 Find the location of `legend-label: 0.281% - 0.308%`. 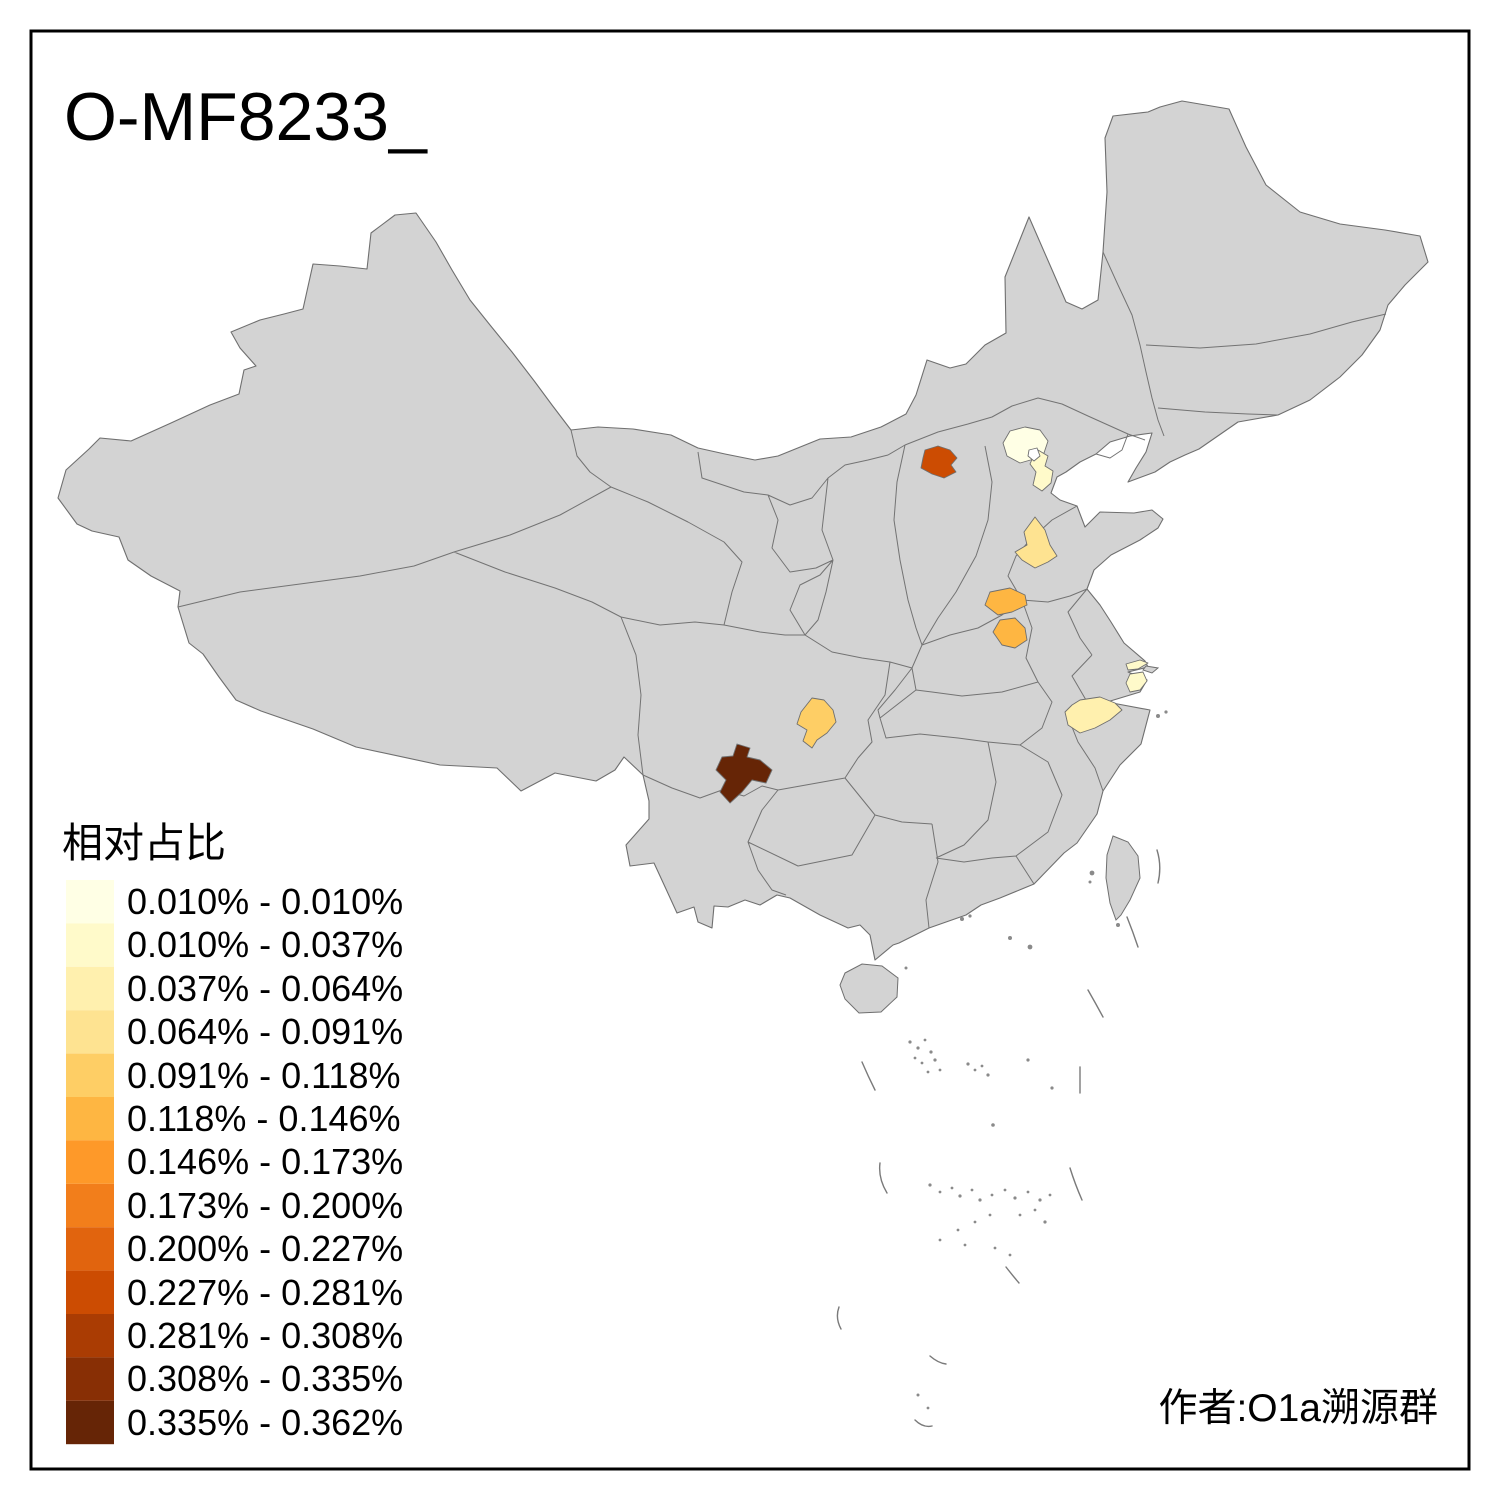

legend-label: 0.281% - 0.308% is located at coordinates (265, 1335).